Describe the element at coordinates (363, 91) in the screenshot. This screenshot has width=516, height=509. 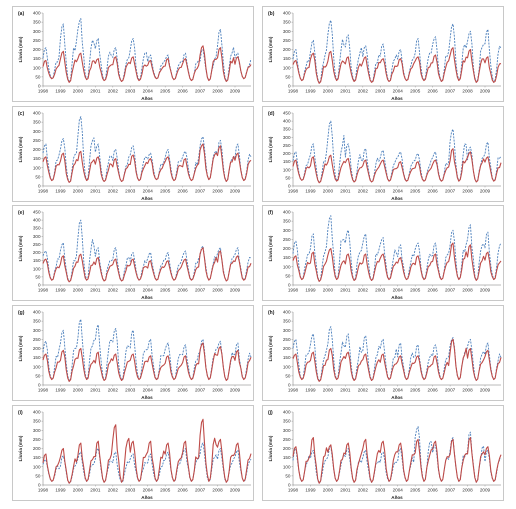
I see `x-tick-label: 2002` at that location.